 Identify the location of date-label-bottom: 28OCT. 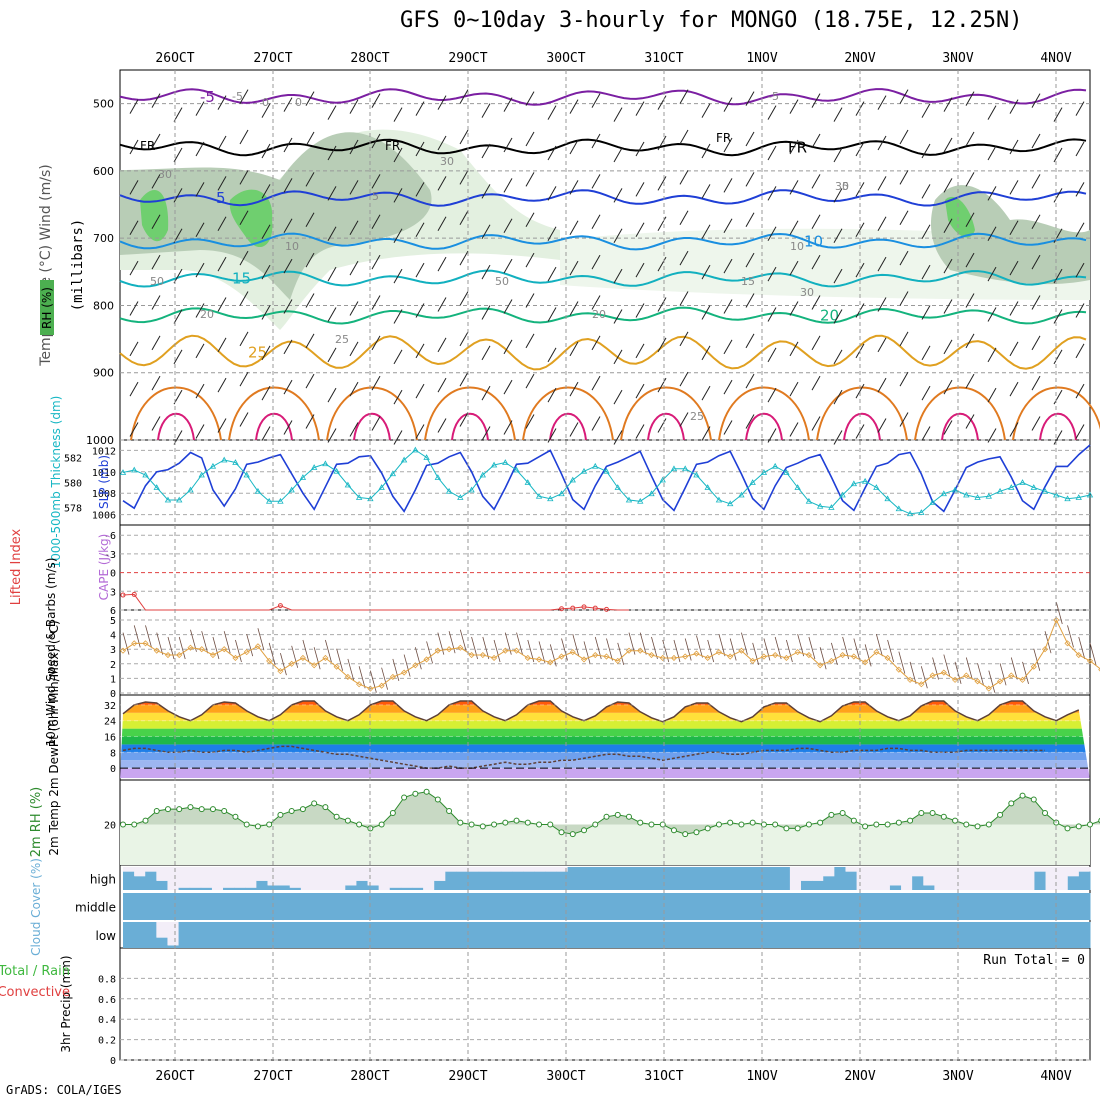
(369, 1076).